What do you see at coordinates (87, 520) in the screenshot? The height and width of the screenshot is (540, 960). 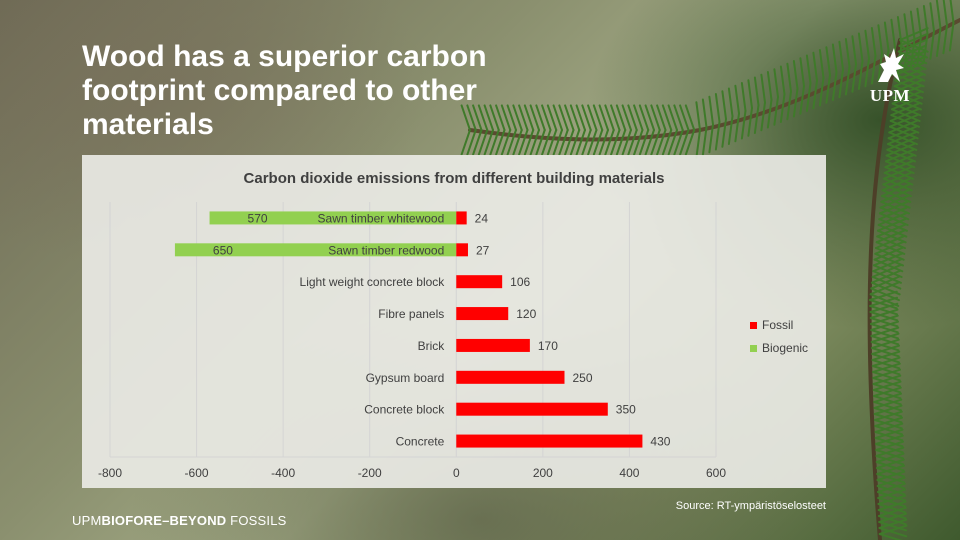 I see `footer-brand: UPM` at bounding box center [87, 520].